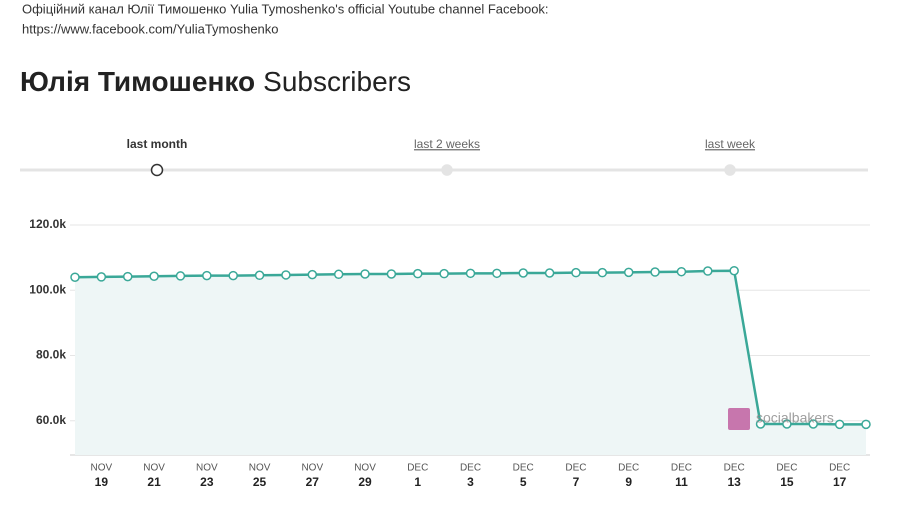 This screenshot has height=516, width=900. I want to click on link: https://www.facebook.com/YuliaTymoshenko, so click(150, 28).